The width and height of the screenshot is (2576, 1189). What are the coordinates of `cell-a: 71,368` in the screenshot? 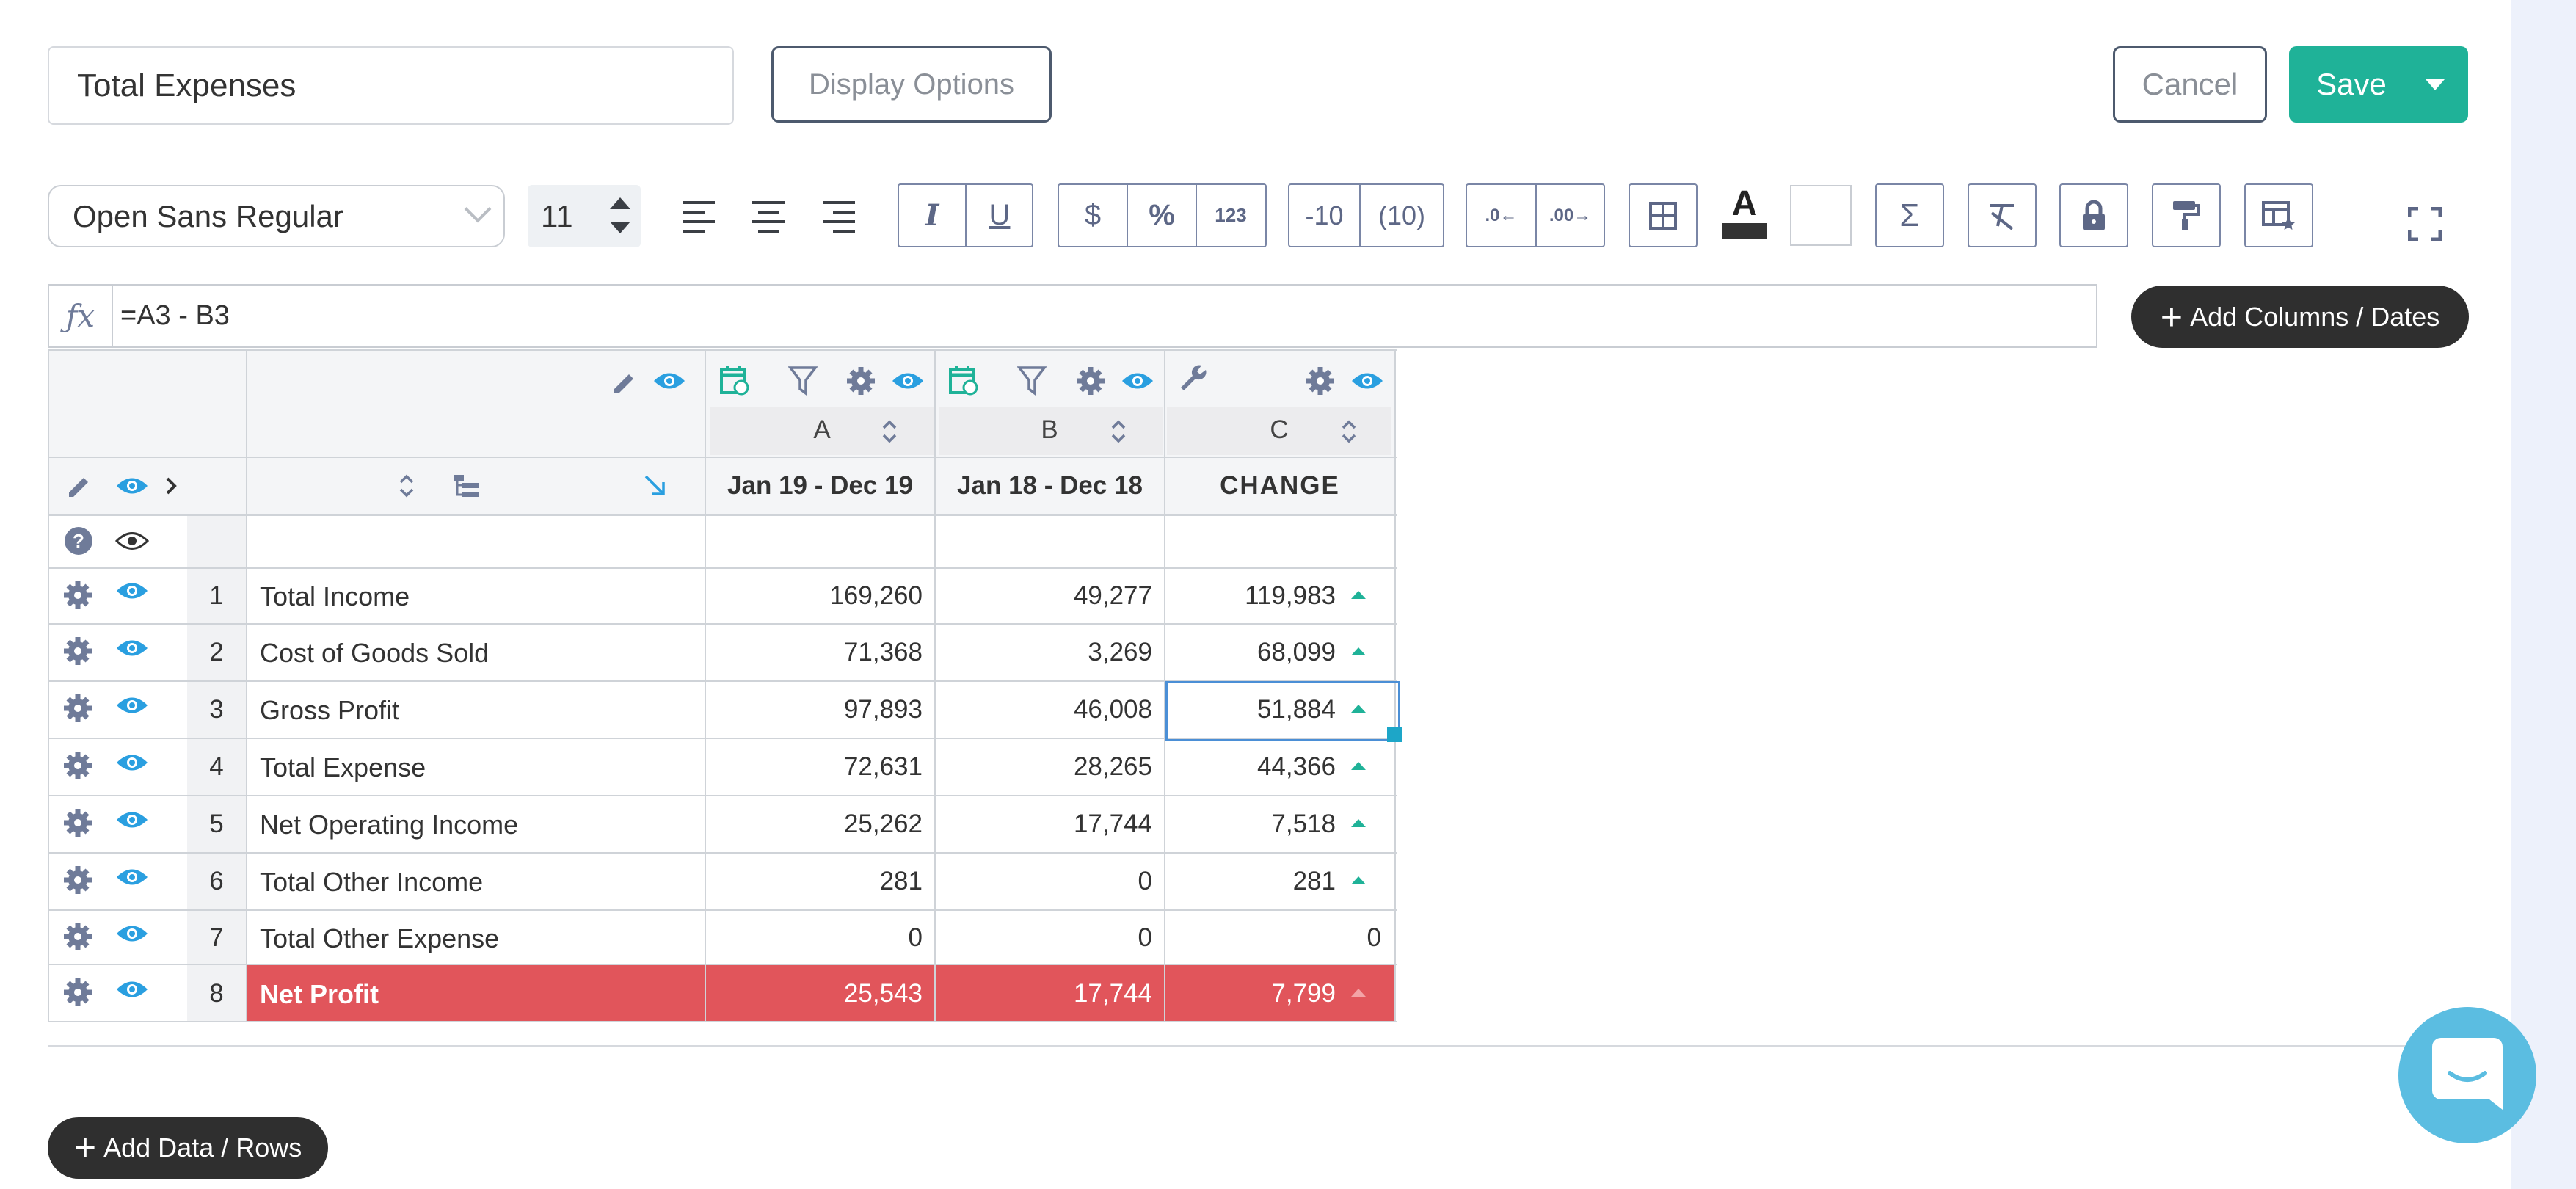 It's located at (883, 652).